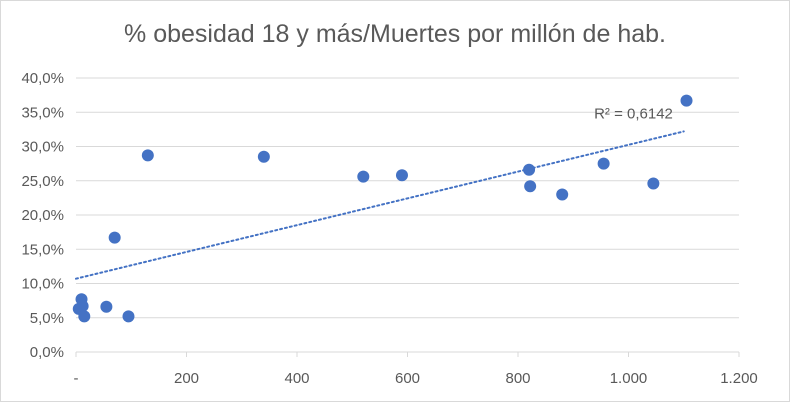 The height and width of the screenshot is (402, 790). What do you see at coordinates (42, 215) in the screenshot?
I see `y-tick-label: 20,0%` at bounding box center [42, 215].